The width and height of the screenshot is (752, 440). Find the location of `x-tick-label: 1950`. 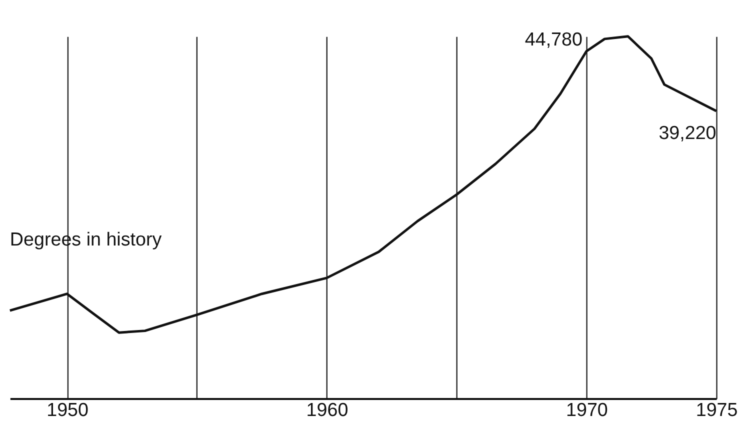

x-tick-label: 1950 is located at coordinates (67, 409).